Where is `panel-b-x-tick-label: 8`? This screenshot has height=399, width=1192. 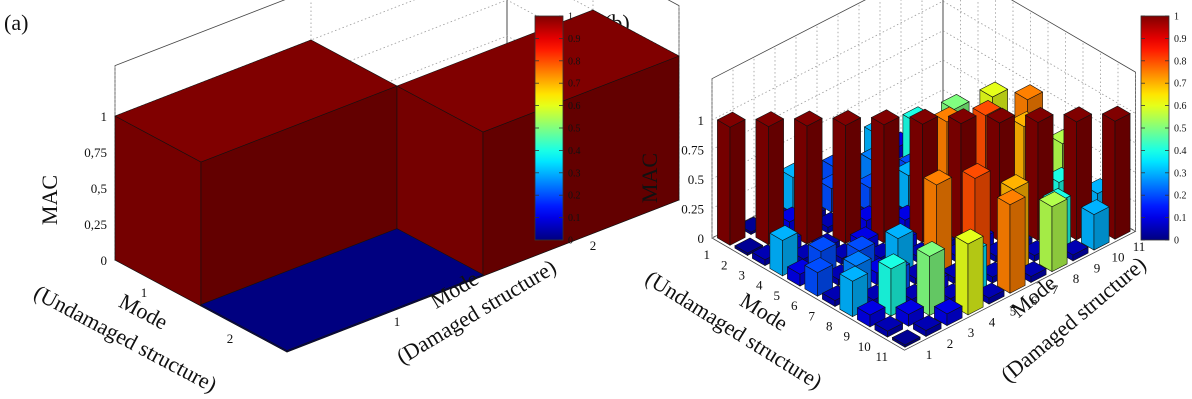
panel-b-x-tick-label: 8 is located at coordinates (829, 326).